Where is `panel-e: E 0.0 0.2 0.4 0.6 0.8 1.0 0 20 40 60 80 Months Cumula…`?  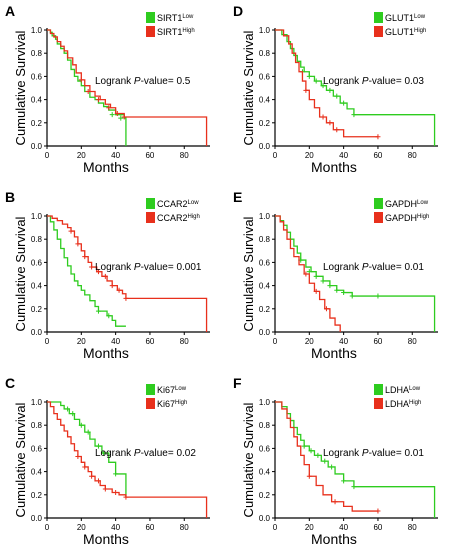
panel-e: E 0.0 0.2 0.4 0.6 0.8 1.0 0 20 40 60 80 Months Cumula… is located at coordinates (335, 275).